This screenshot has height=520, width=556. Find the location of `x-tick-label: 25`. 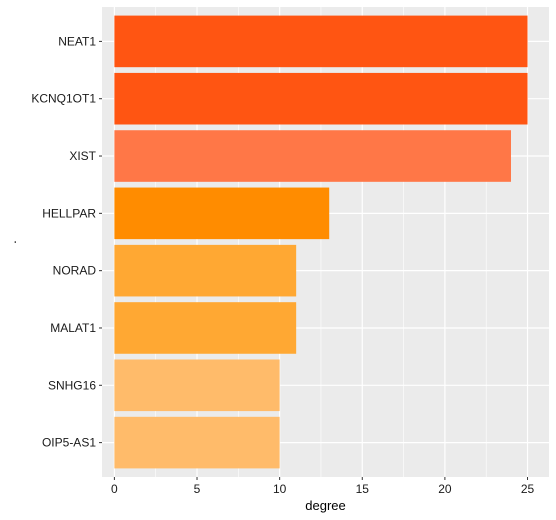

x-tick-label: 25 is located at coordinates (528, 489).